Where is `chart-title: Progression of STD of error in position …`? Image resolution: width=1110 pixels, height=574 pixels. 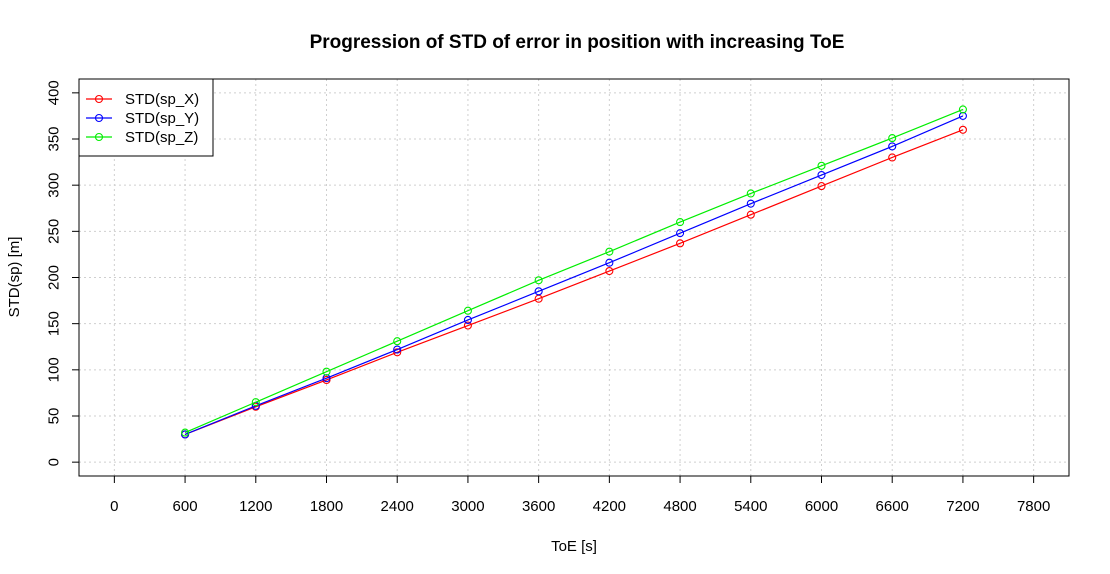
chart-title: Progression of STD of error in position … is located at coordinates (577, 42).